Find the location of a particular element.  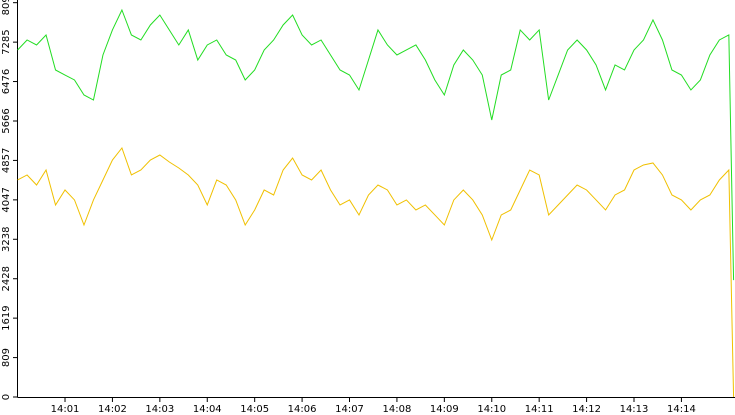

x-tick-label: 14:08 is located at coordinates (397, 409).